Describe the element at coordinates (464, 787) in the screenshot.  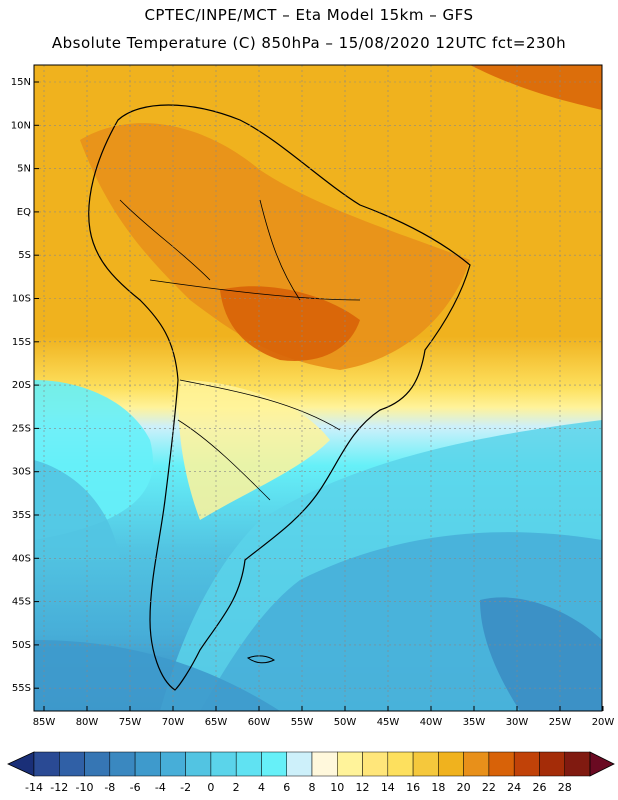
I see `colorbar-label: 20` at that location.